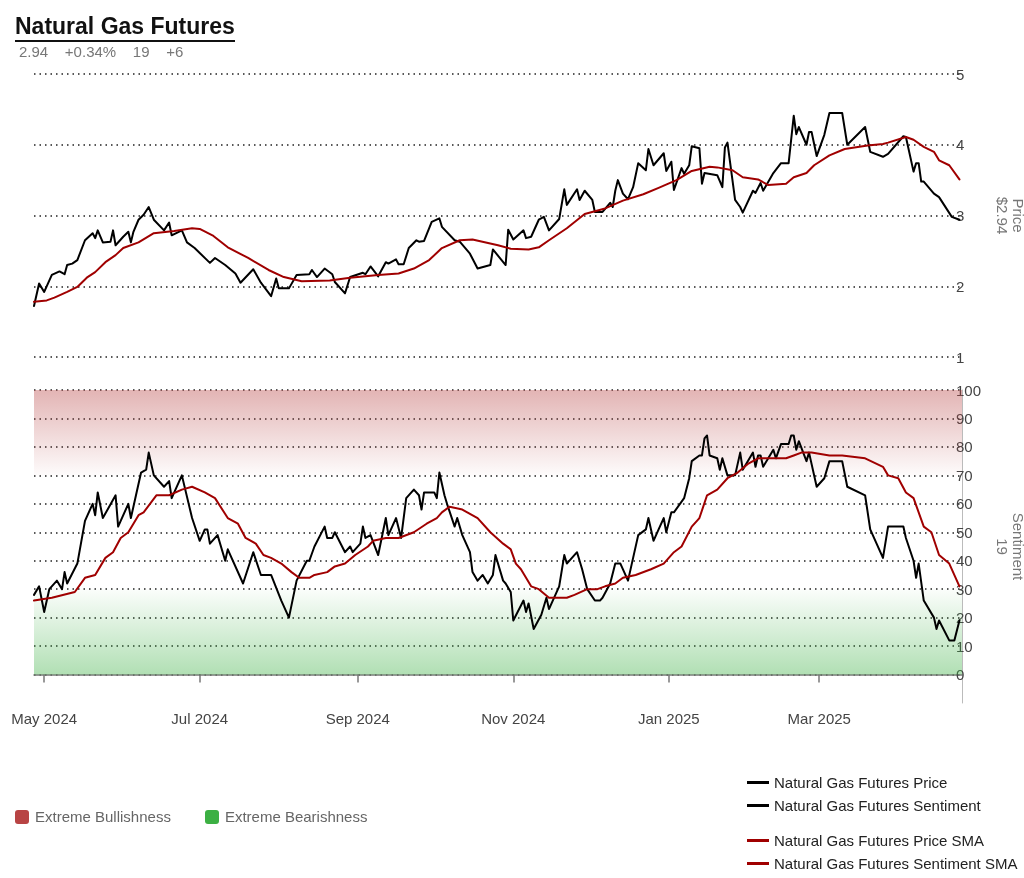 This screenshot has height=878, width=1024. Describe the element at coordinates (964, 646) in the screenshot. I see `y-tick-label: 10` at that location.